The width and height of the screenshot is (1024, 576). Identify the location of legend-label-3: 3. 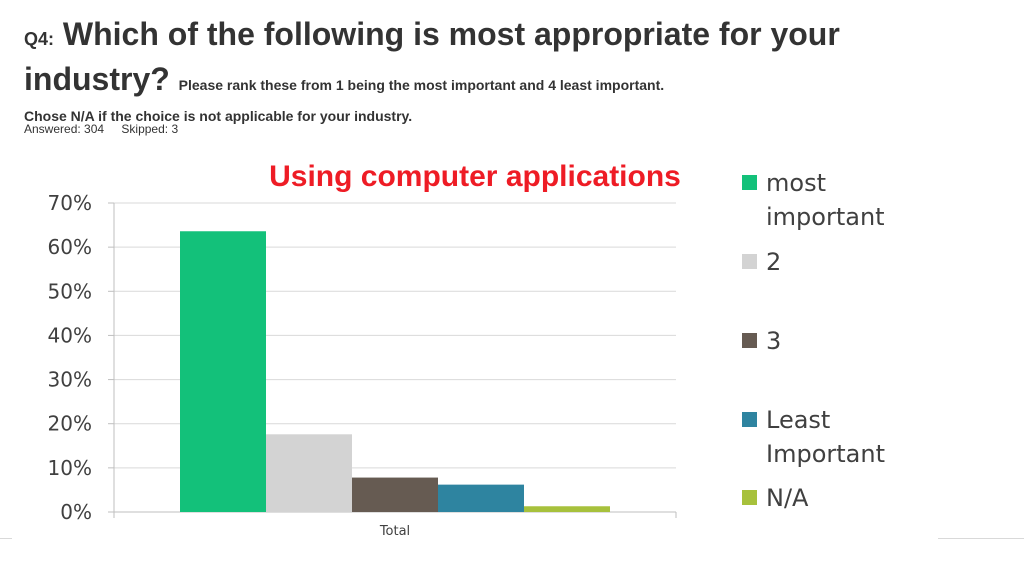
(773, 341).